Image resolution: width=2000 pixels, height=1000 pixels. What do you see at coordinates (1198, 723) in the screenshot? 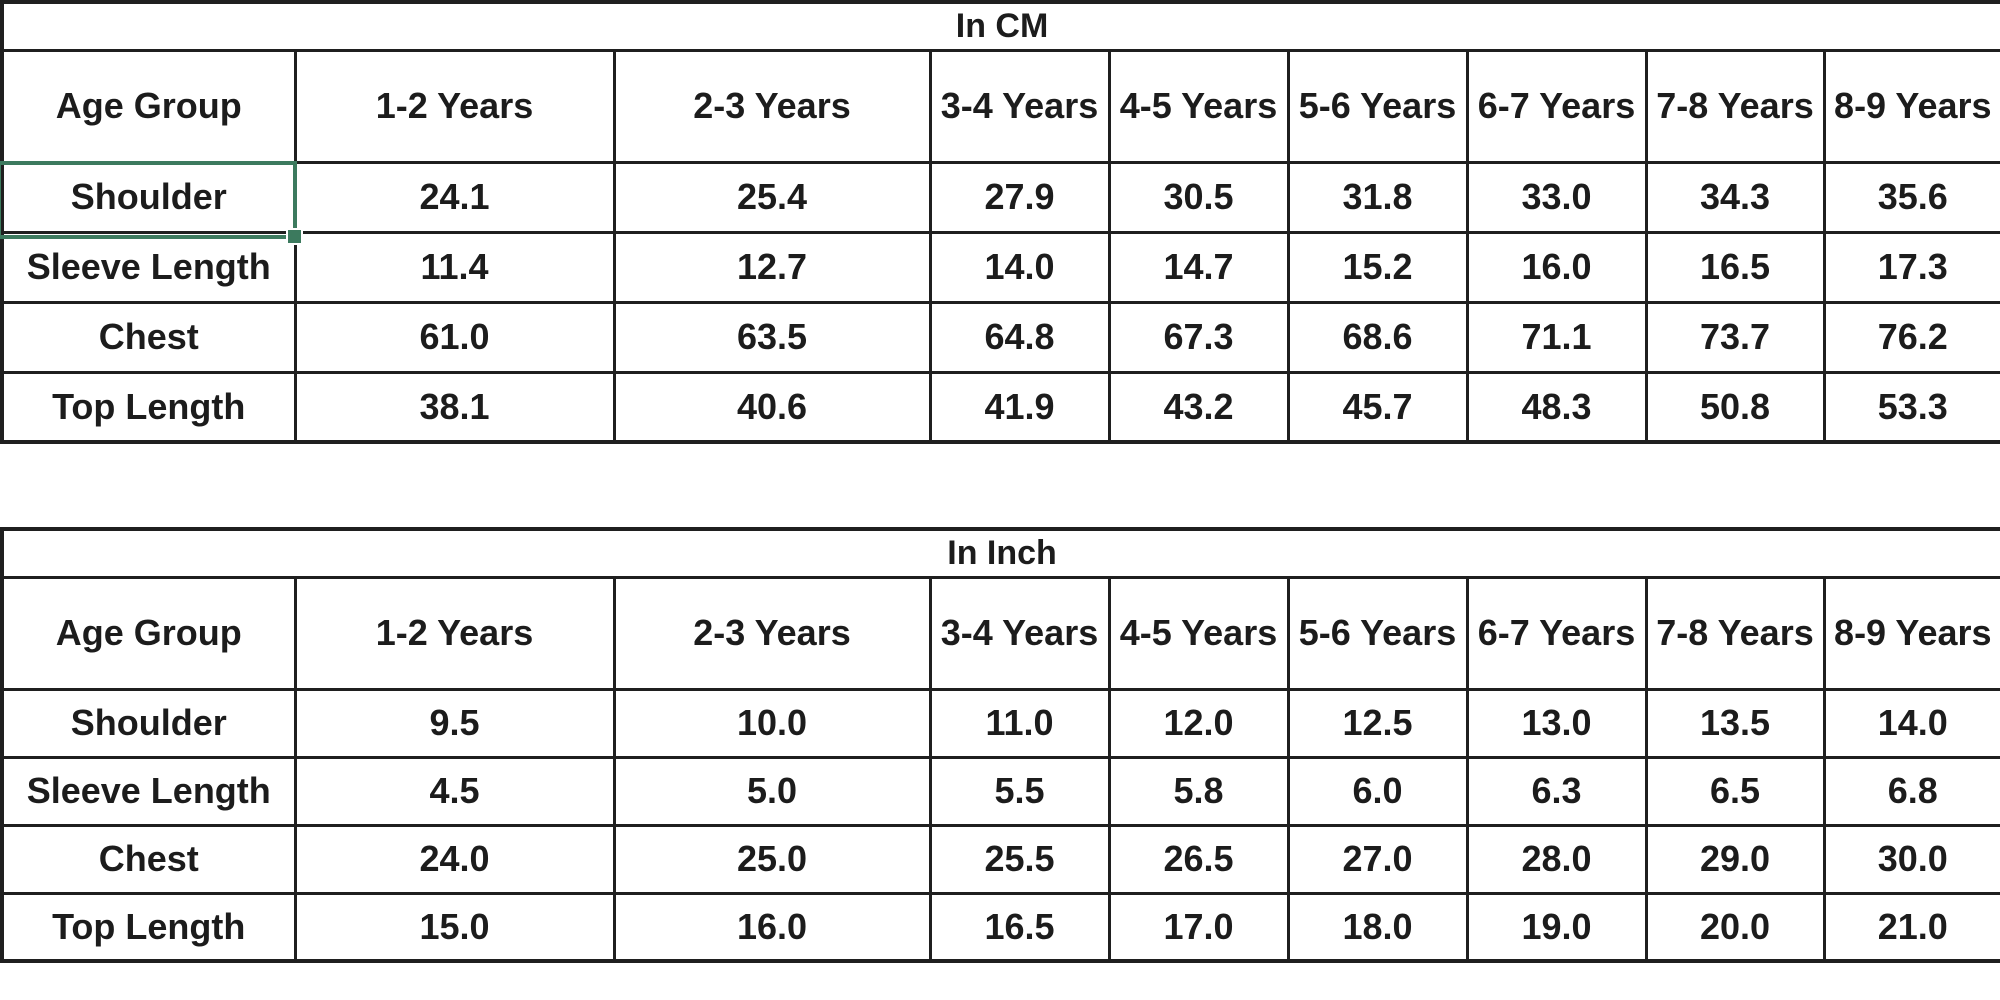
I see `value-cell: 12.0` at bounding box center [1198, 723].